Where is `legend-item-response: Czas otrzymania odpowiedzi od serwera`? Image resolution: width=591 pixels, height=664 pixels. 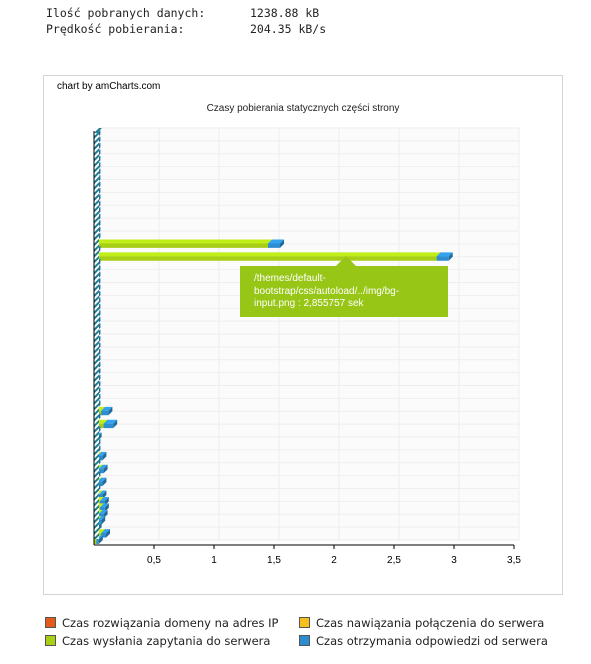 legend-item-response: Czas otrzymania odpowiedzi od serwera is located at coordinates (423, 641).